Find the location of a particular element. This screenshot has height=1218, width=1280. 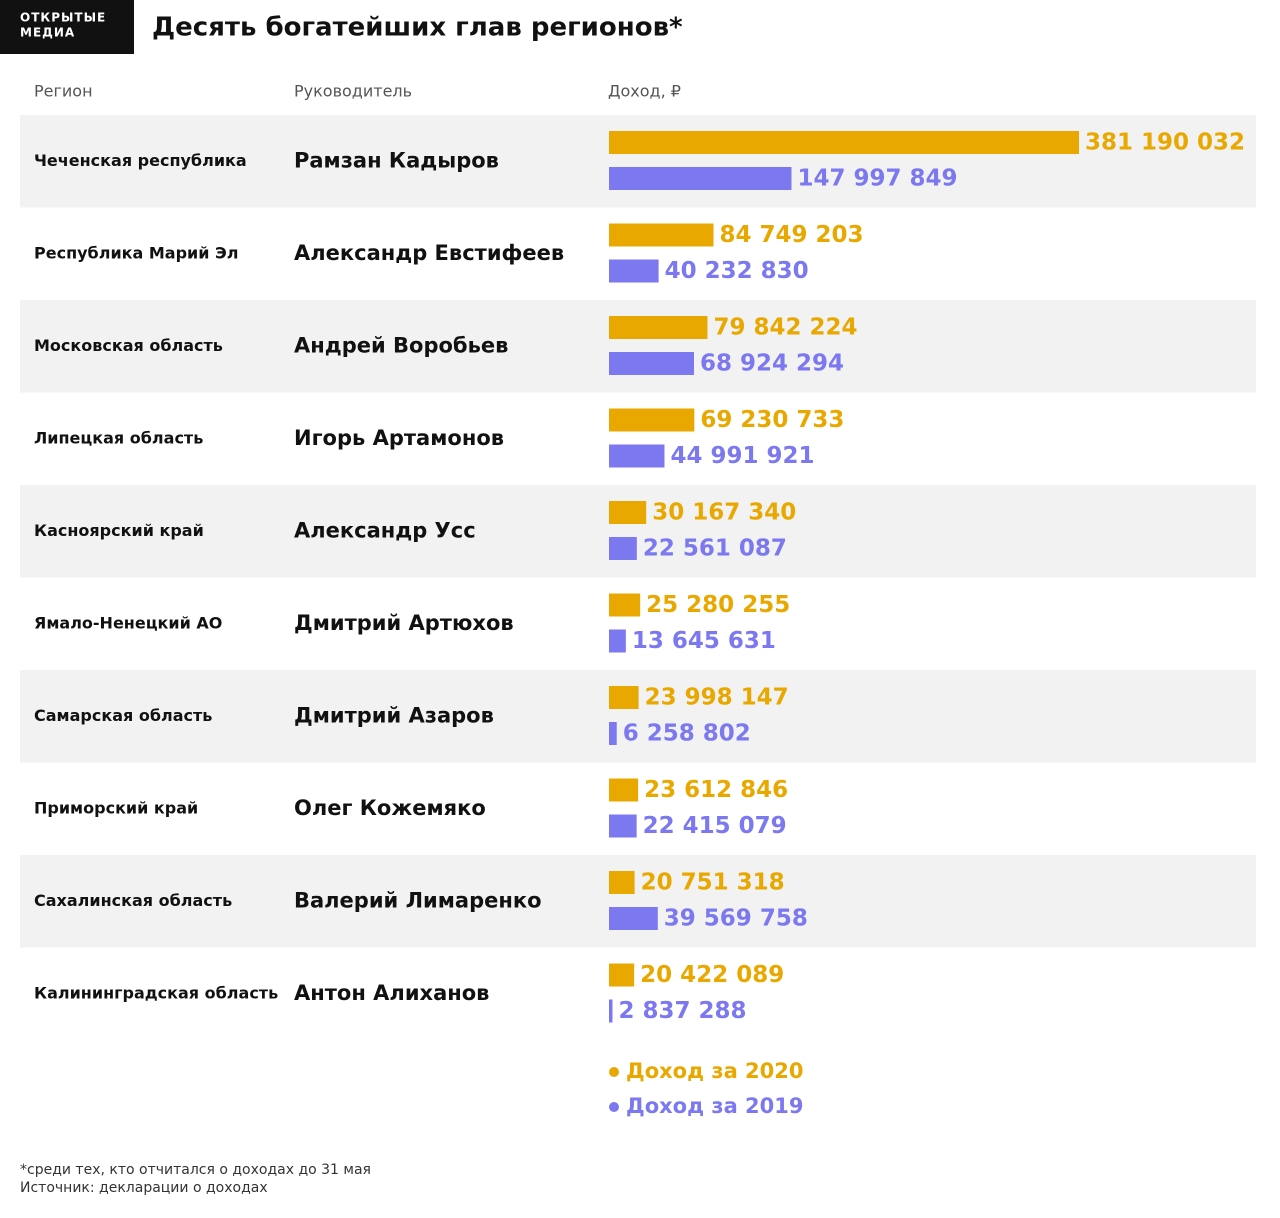

leader-name: Олег Кожемяко is located at coordinates (390, 808).